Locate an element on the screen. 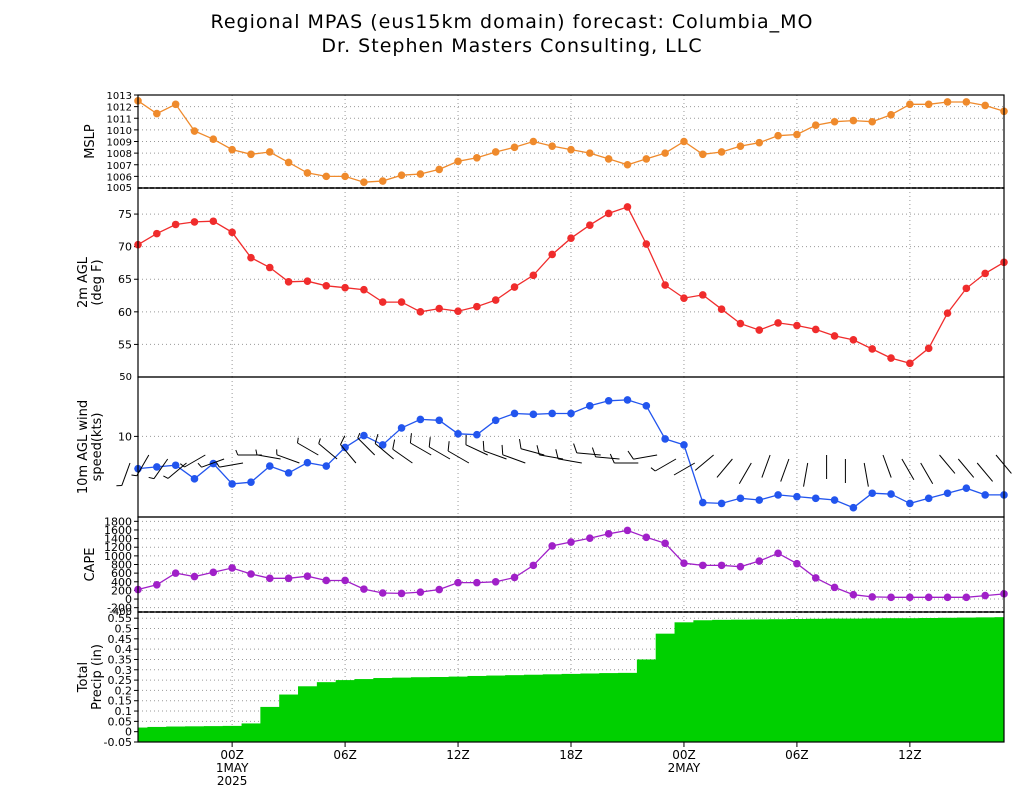 This screenshot has height=800, width=1024. y-tick-label: 55 is located at coordinates (125, 344).